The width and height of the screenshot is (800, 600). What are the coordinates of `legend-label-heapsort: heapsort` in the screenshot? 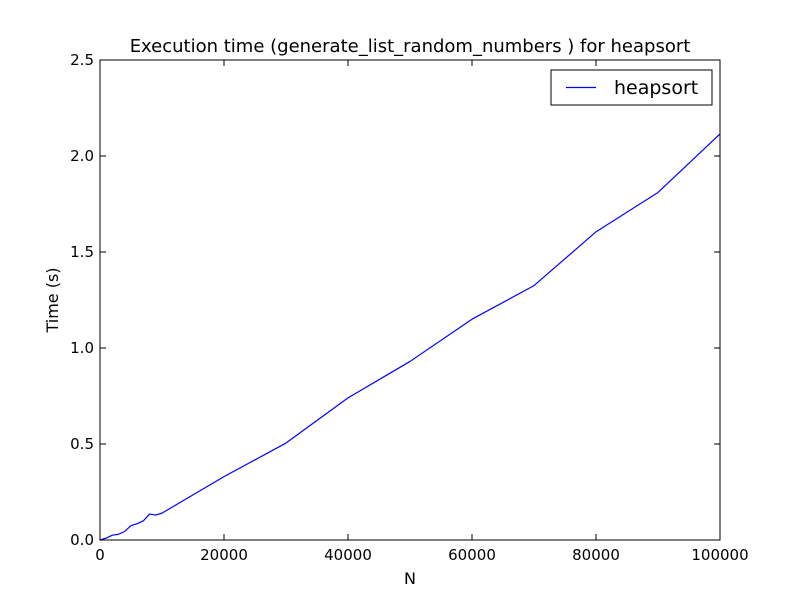 It's located at (656, 88).